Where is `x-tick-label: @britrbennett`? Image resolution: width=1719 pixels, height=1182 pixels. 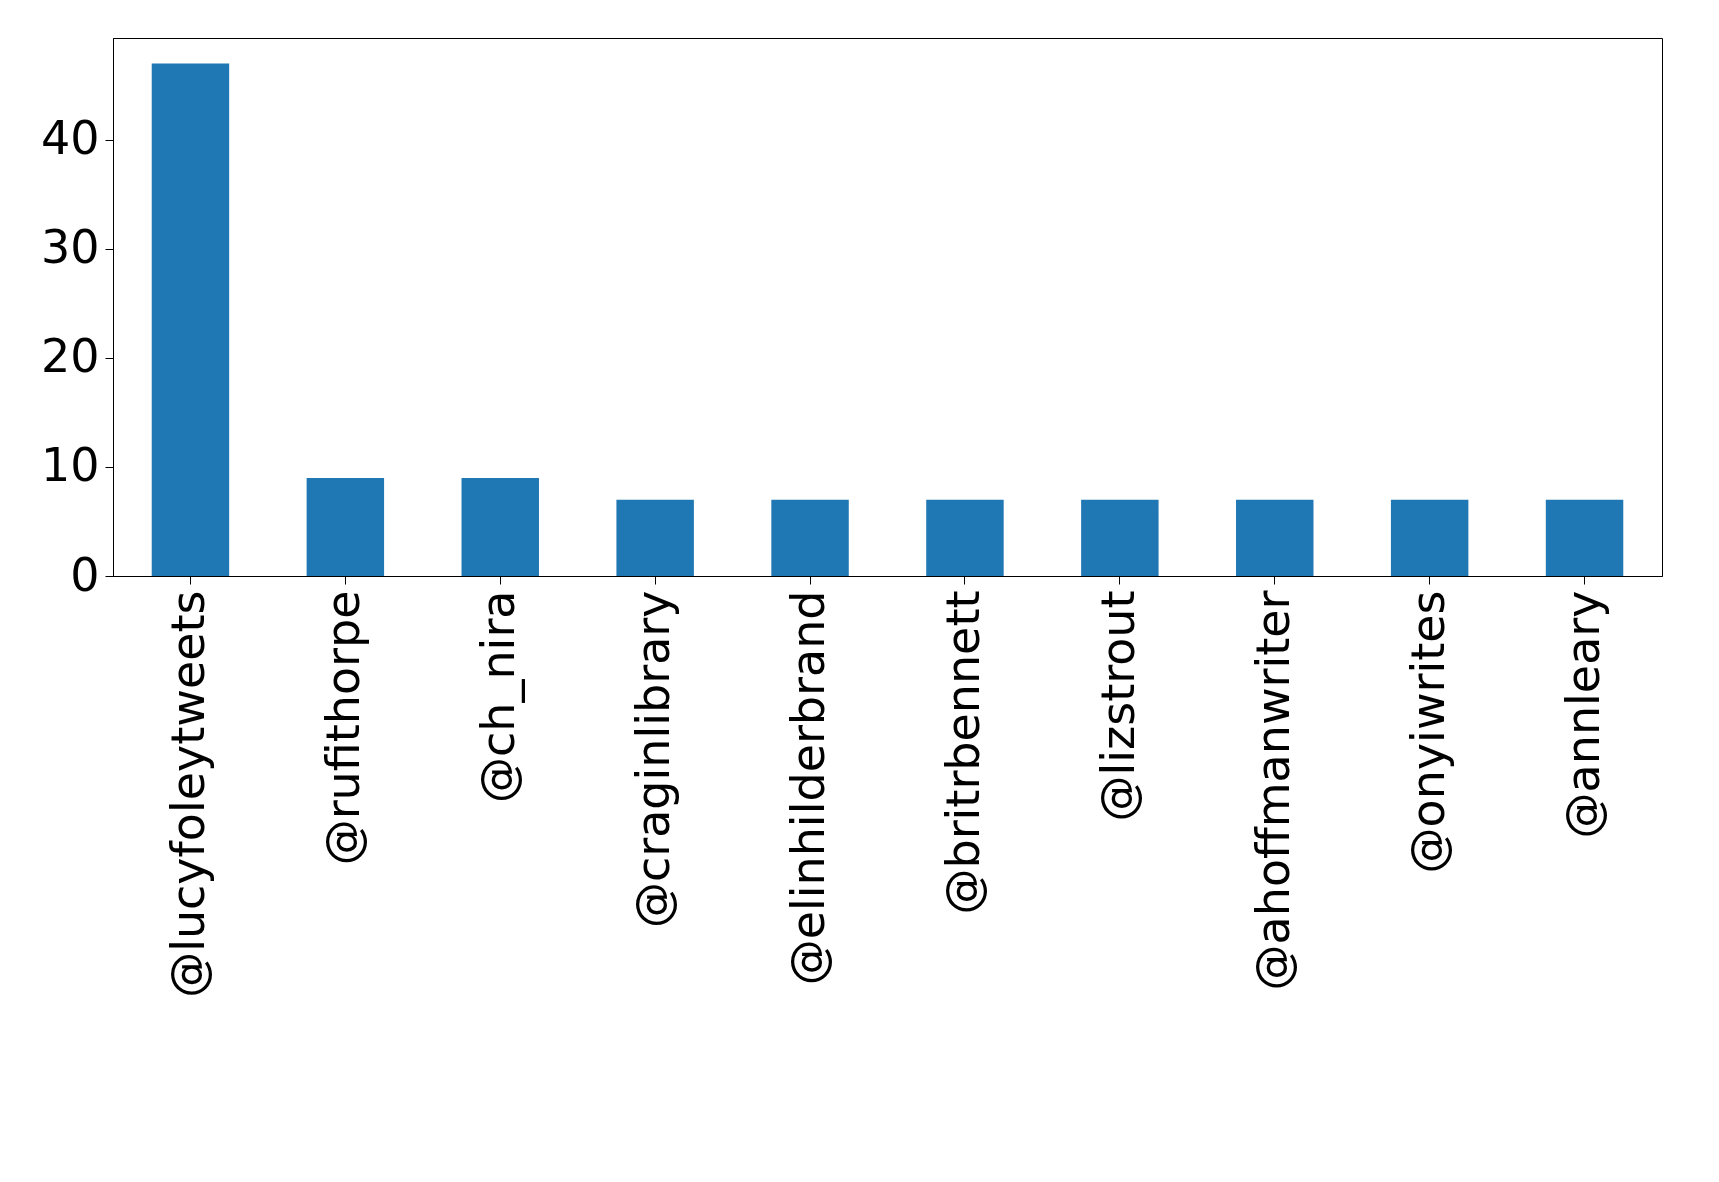
x-tick-label: @britrbennett is located at coordinates (962, 752).